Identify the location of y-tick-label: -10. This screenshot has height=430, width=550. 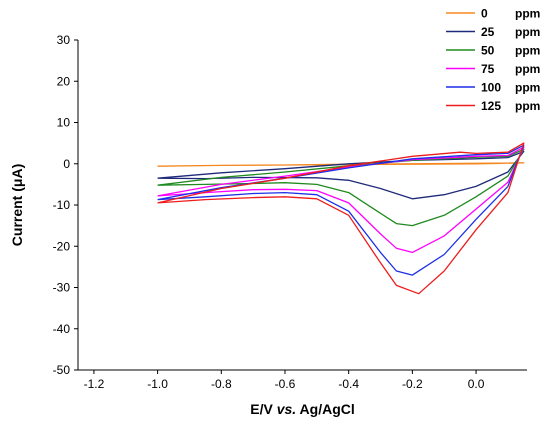
(62, 205).